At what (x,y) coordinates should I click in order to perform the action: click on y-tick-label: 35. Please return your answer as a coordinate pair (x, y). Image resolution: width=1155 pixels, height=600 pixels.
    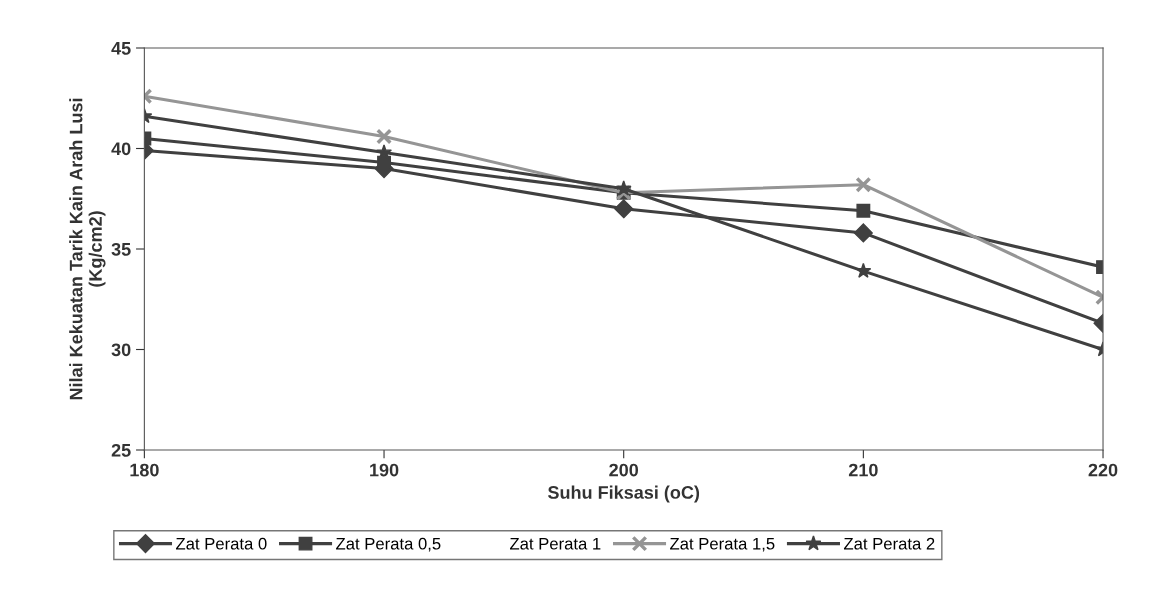
    Looking at the image, I should click on (121, 249).